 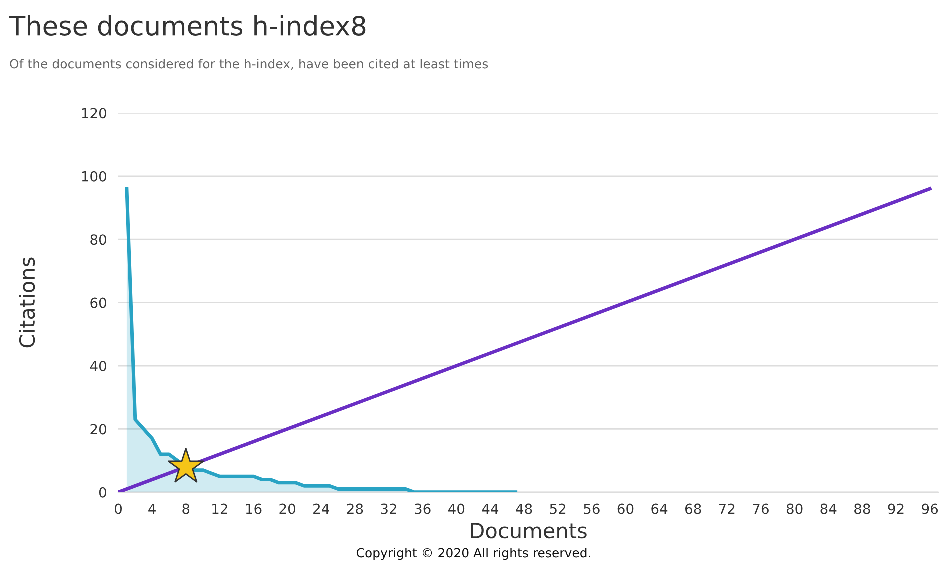 I want to click on x-tick-label: 44, so click(x=490, y=509).